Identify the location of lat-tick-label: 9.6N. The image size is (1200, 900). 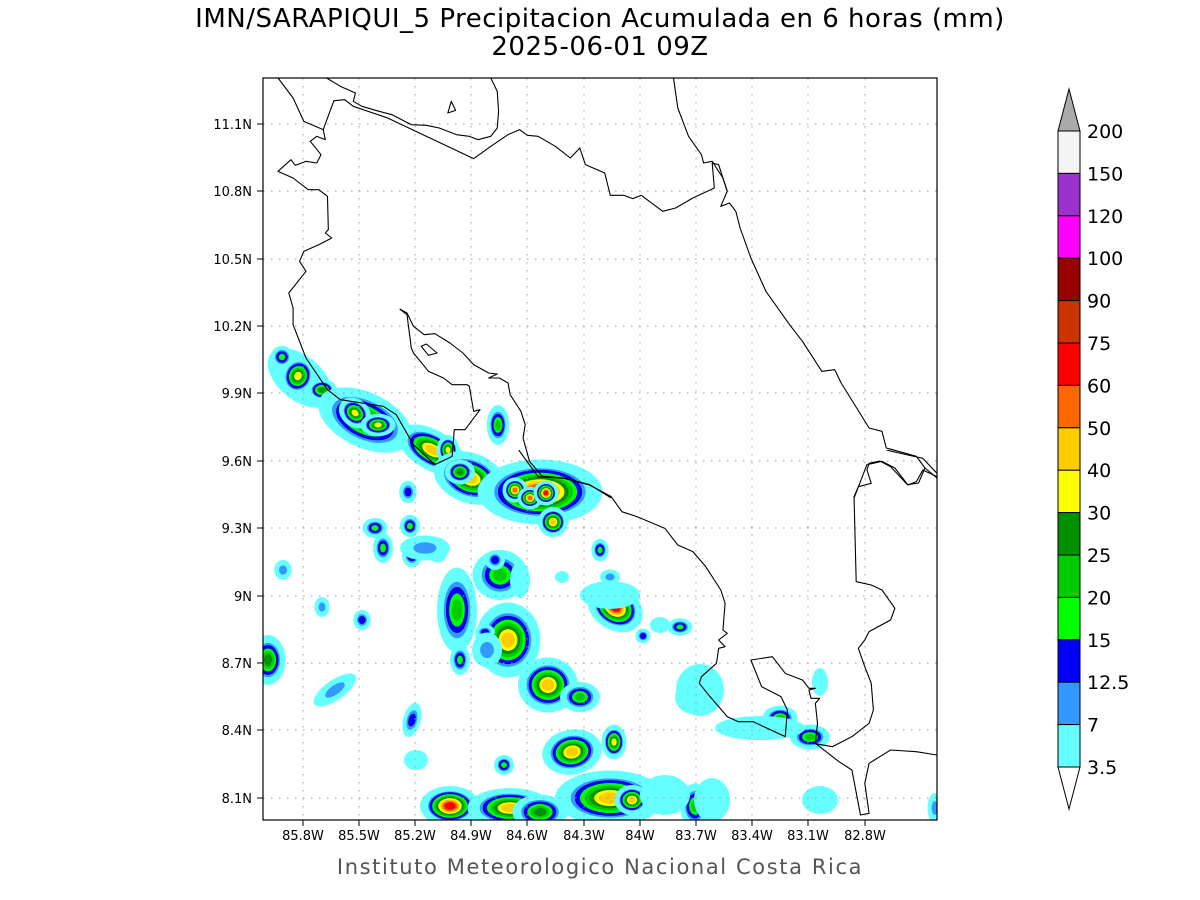
(237, 462).